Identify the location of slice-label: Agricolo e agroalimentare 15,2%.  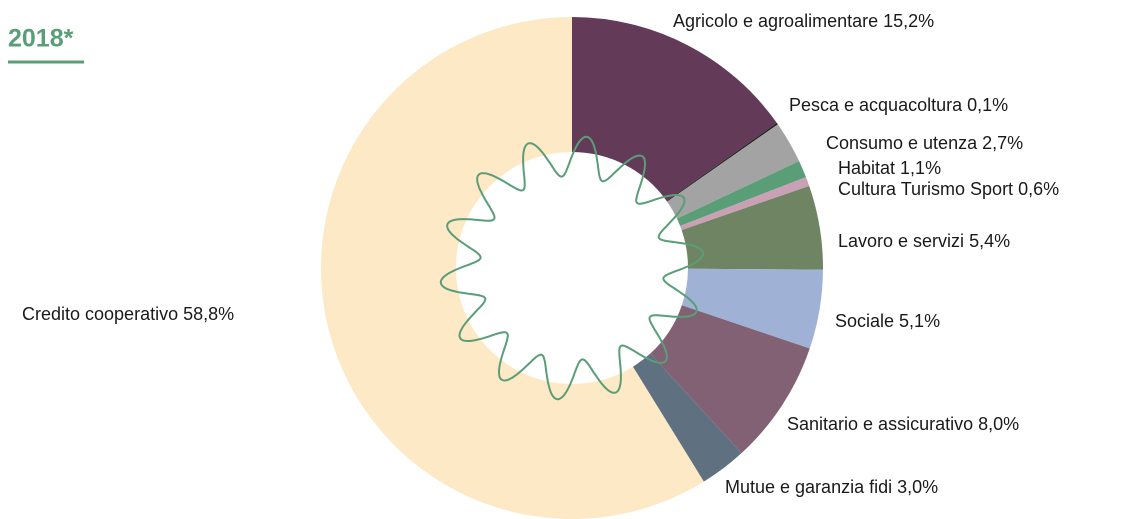
(803, 21).